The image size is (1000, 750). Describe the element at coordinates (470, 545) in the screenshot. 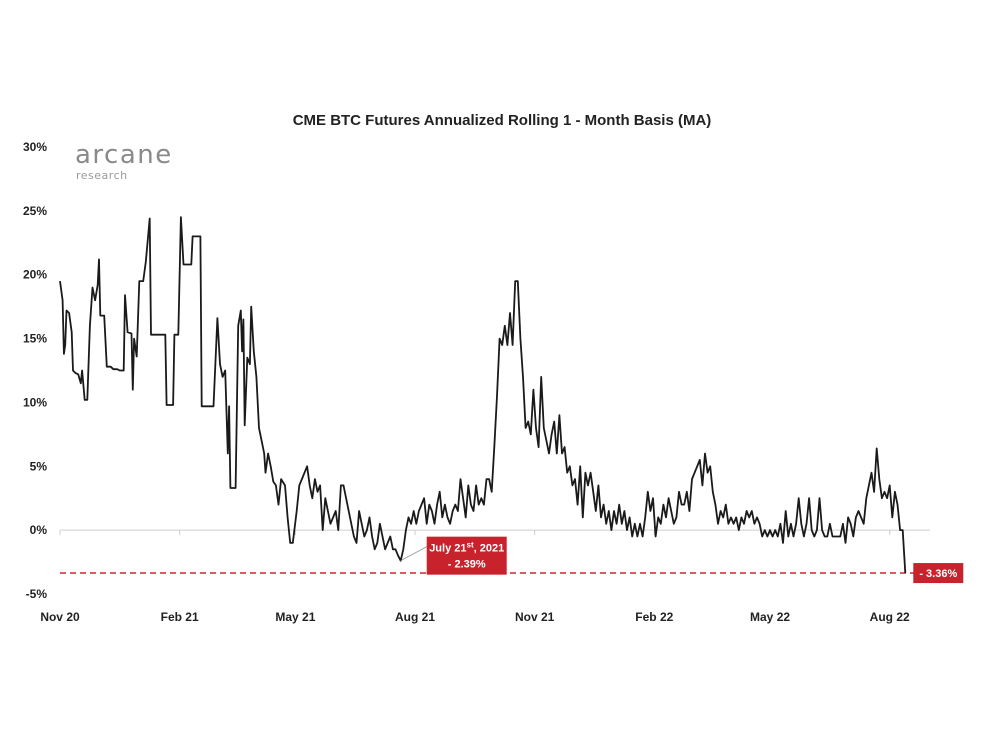

I see `annotation-date-suffix: st` at that location.